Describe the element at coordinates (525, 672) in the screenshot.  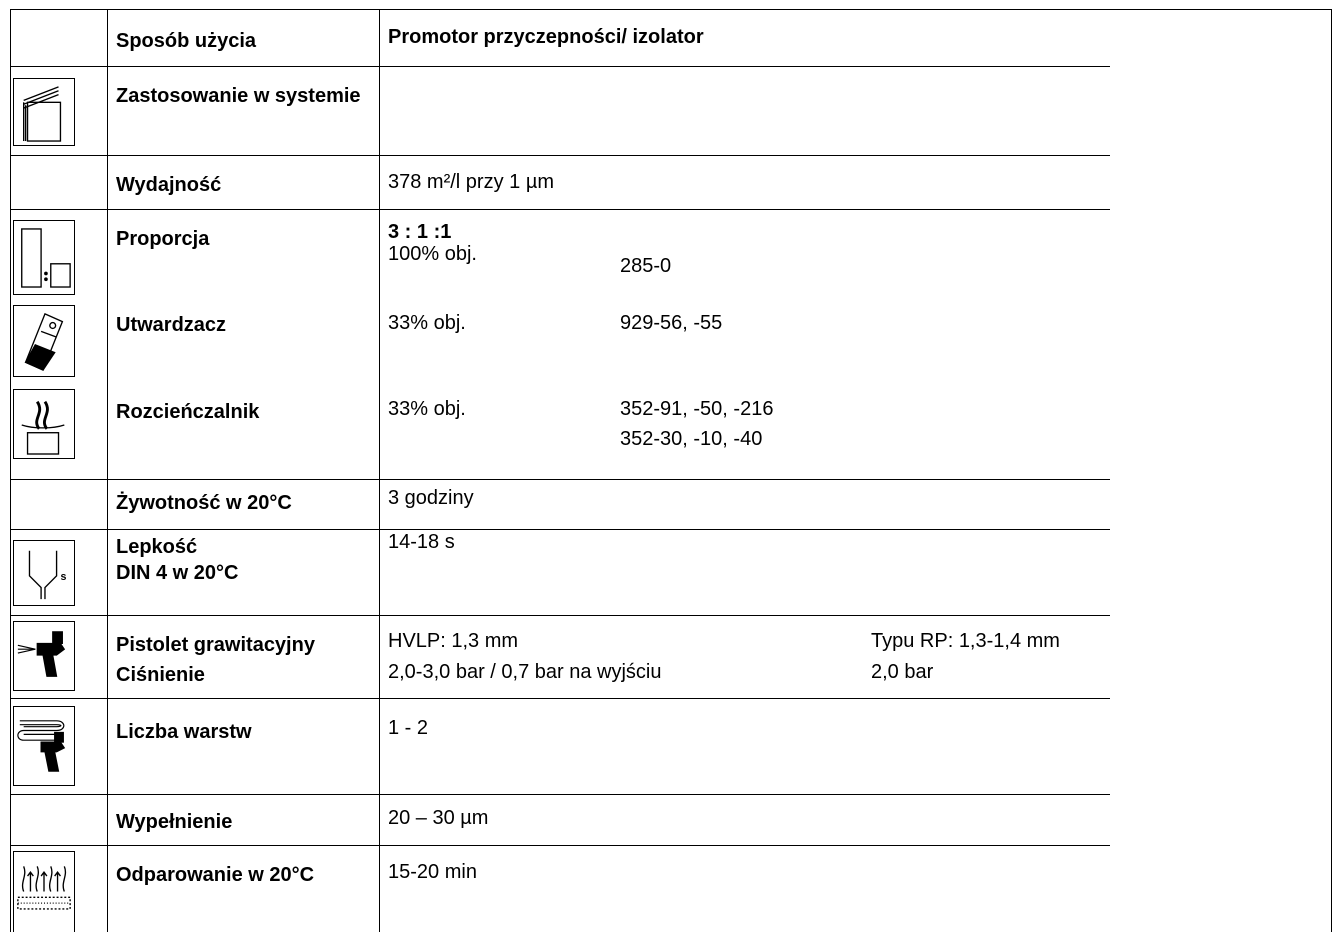
I see `gun-hvlp-pressure: 2,0-3,0 bar / 0,7 bar na wyjściu` at that location.